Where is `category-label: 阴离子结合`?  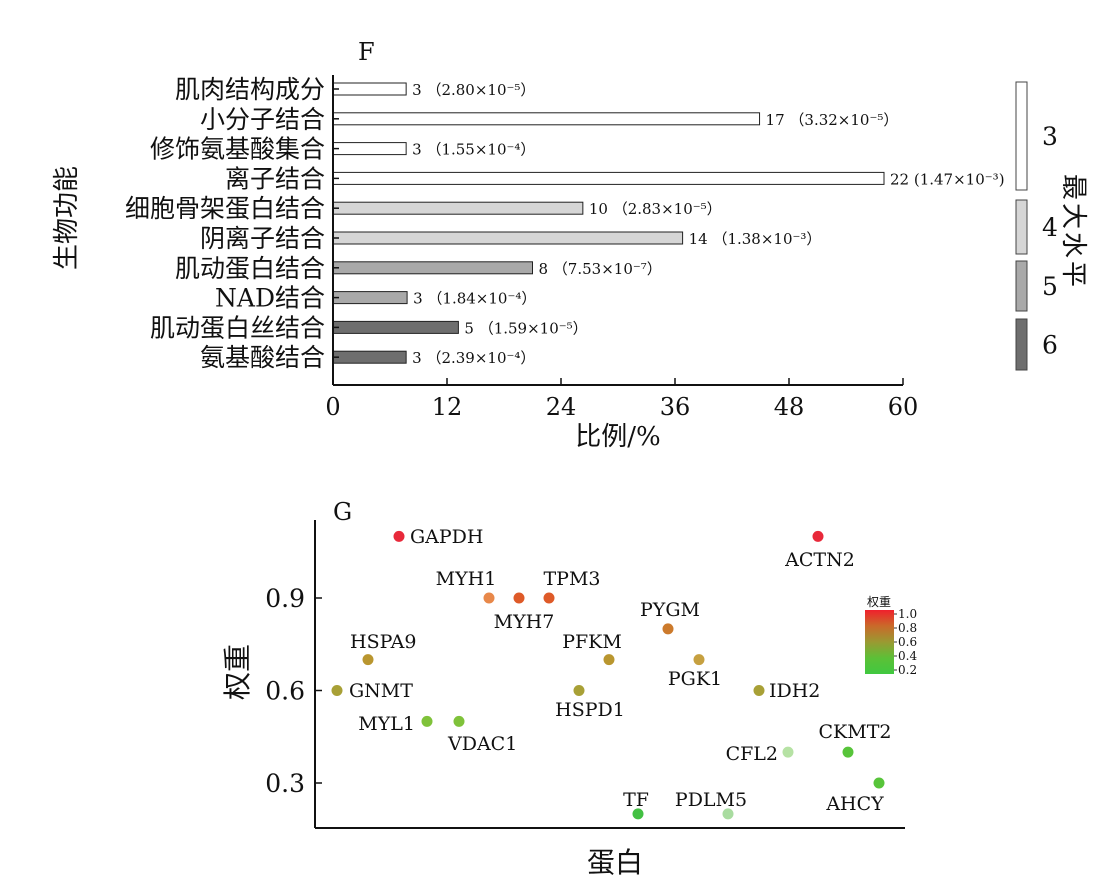
category-label: 阴离子结合 is located at coordinates (262, 238).